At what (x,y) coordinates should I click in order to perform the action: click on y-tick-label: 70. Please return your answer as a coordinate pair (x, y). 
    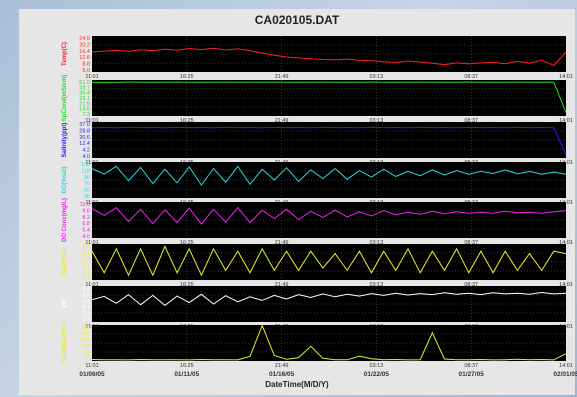
    Looking at the image, I should click on (87, 184).